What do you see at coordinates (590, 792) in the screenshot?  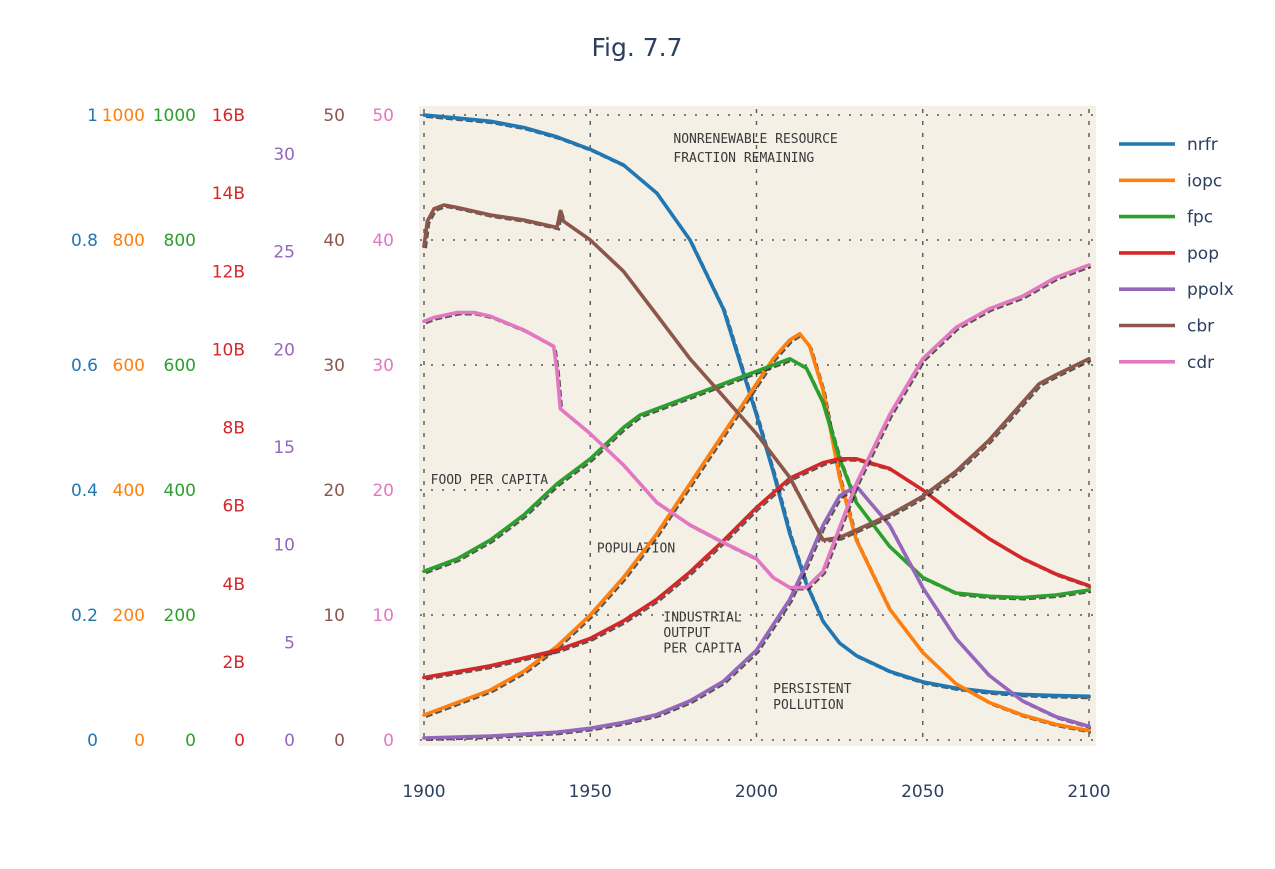 I see `x-tick-label: 1950` at bounding box center [590, 792].